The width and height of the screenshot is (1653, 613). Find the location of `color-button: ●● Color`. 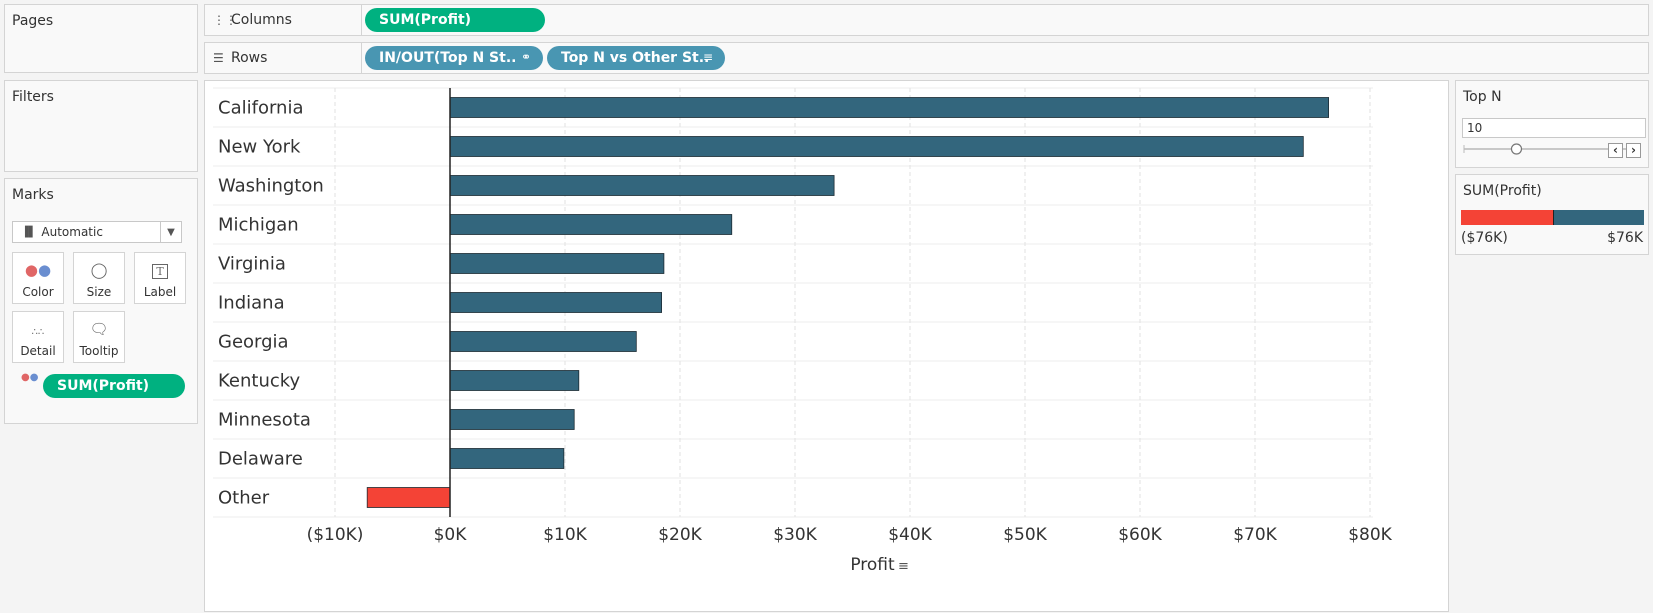

color-button: ●● Color is located at coordinates (38, 278).